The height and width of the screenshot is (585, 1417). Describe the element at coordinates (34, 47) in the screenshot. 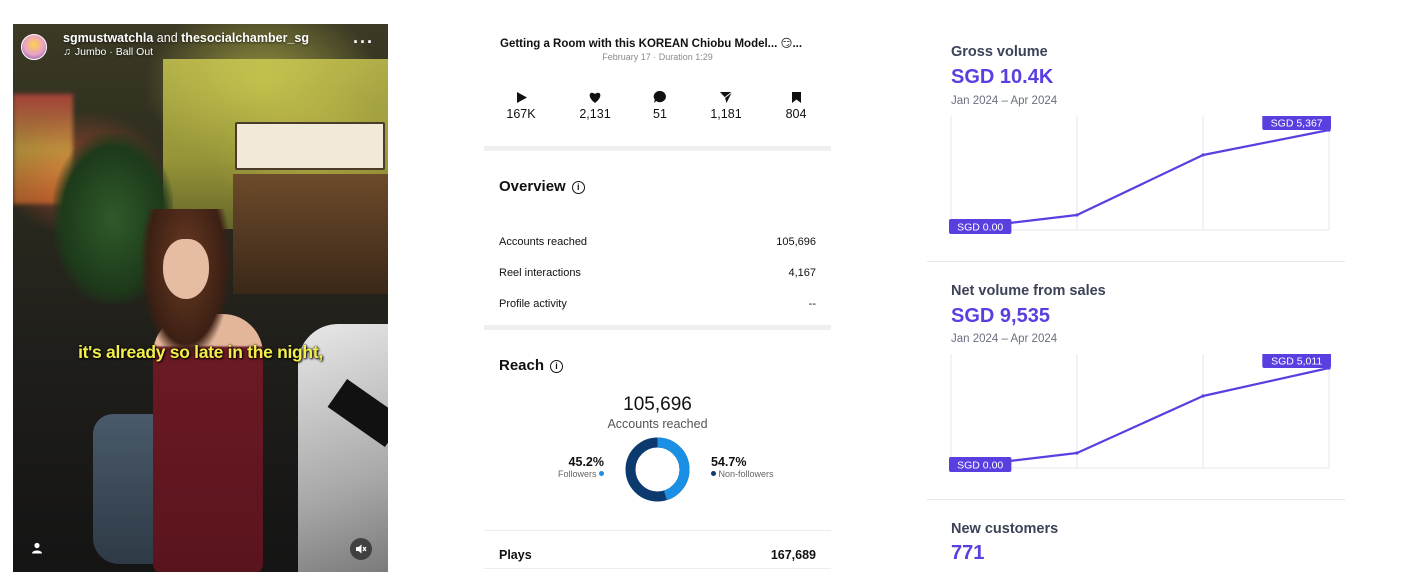

I see `avatar` at that location.